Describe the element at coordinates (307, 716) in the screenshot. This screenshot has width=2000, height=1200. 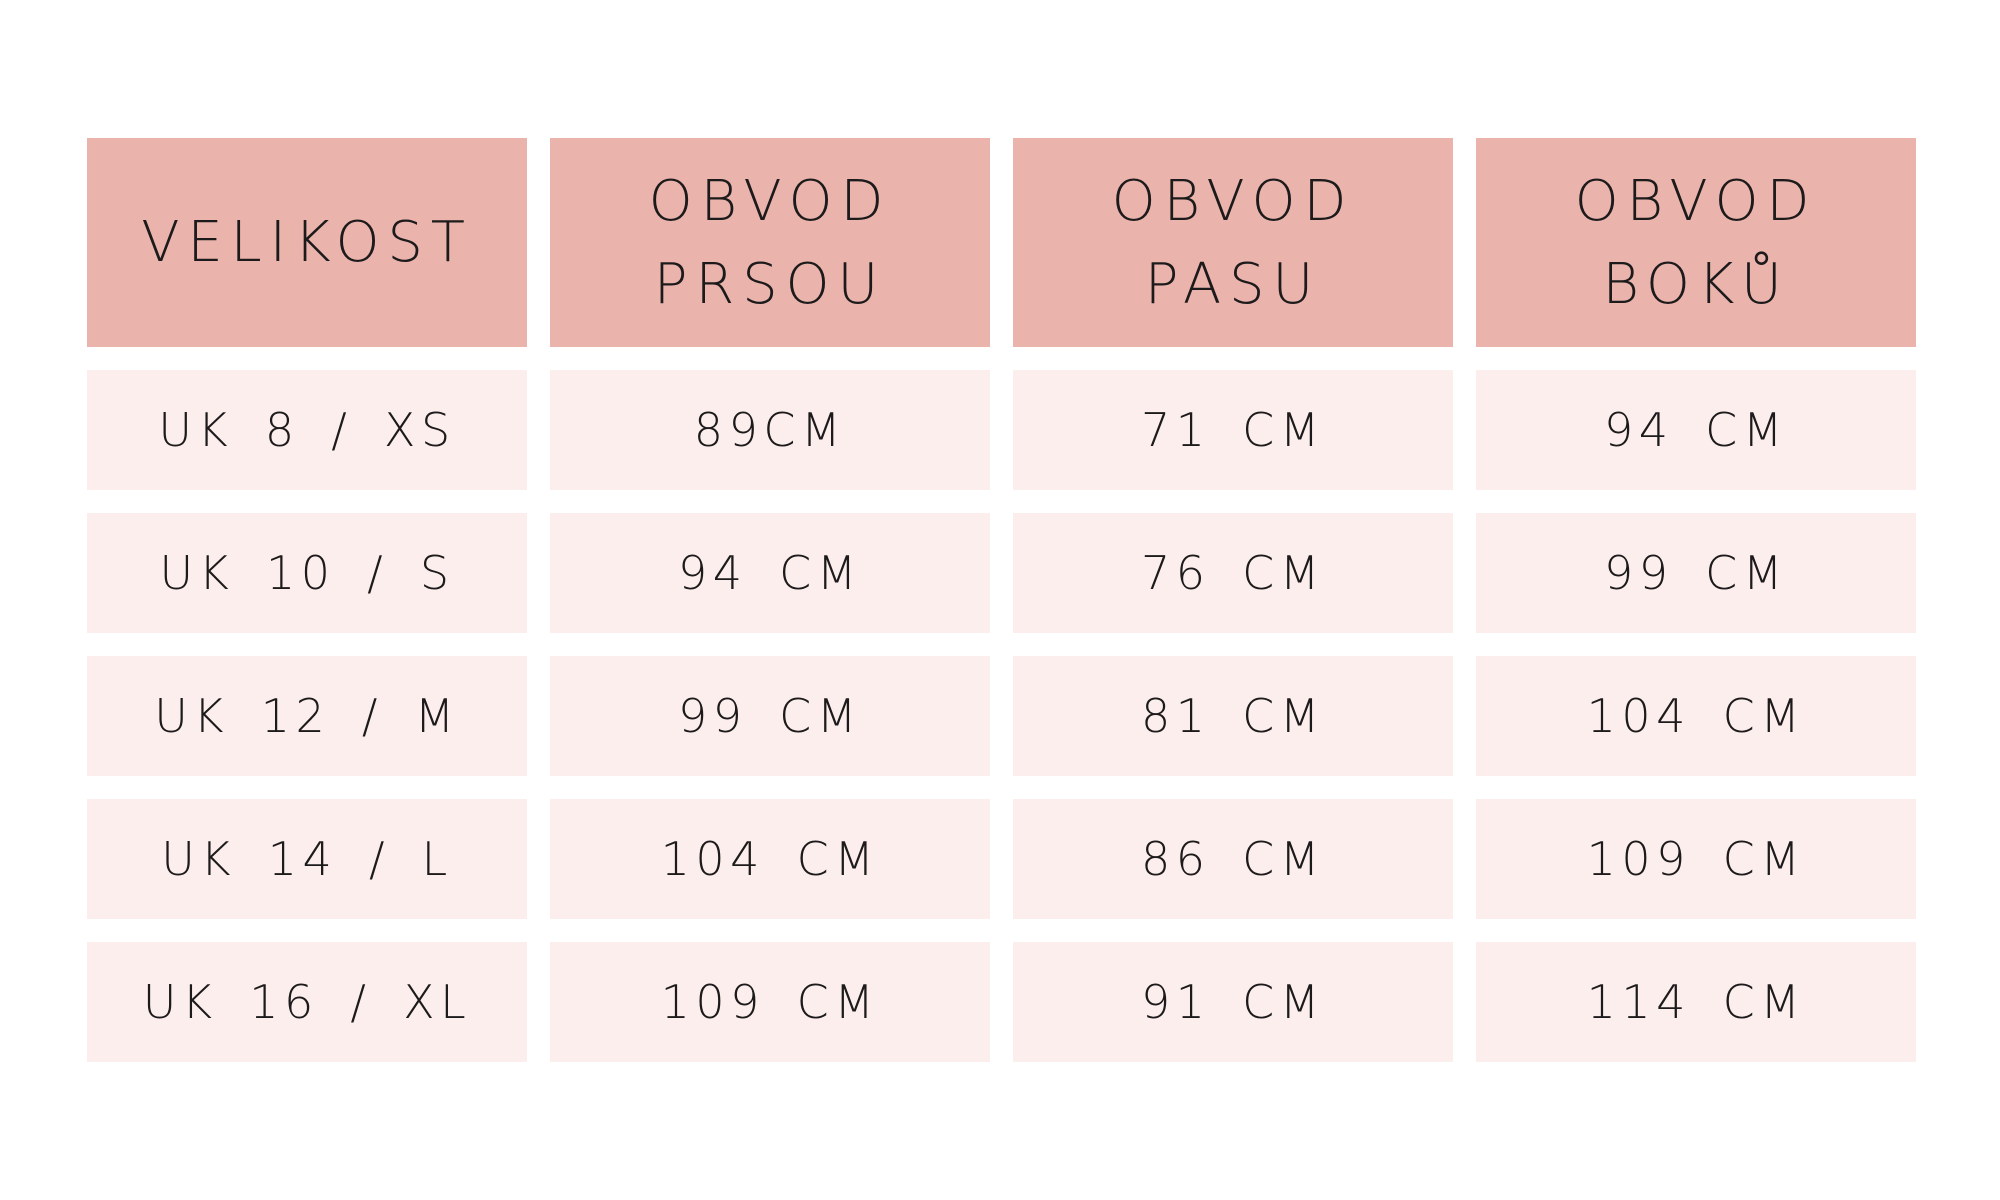
I see `table-cell: UK 12 / M` at that location.